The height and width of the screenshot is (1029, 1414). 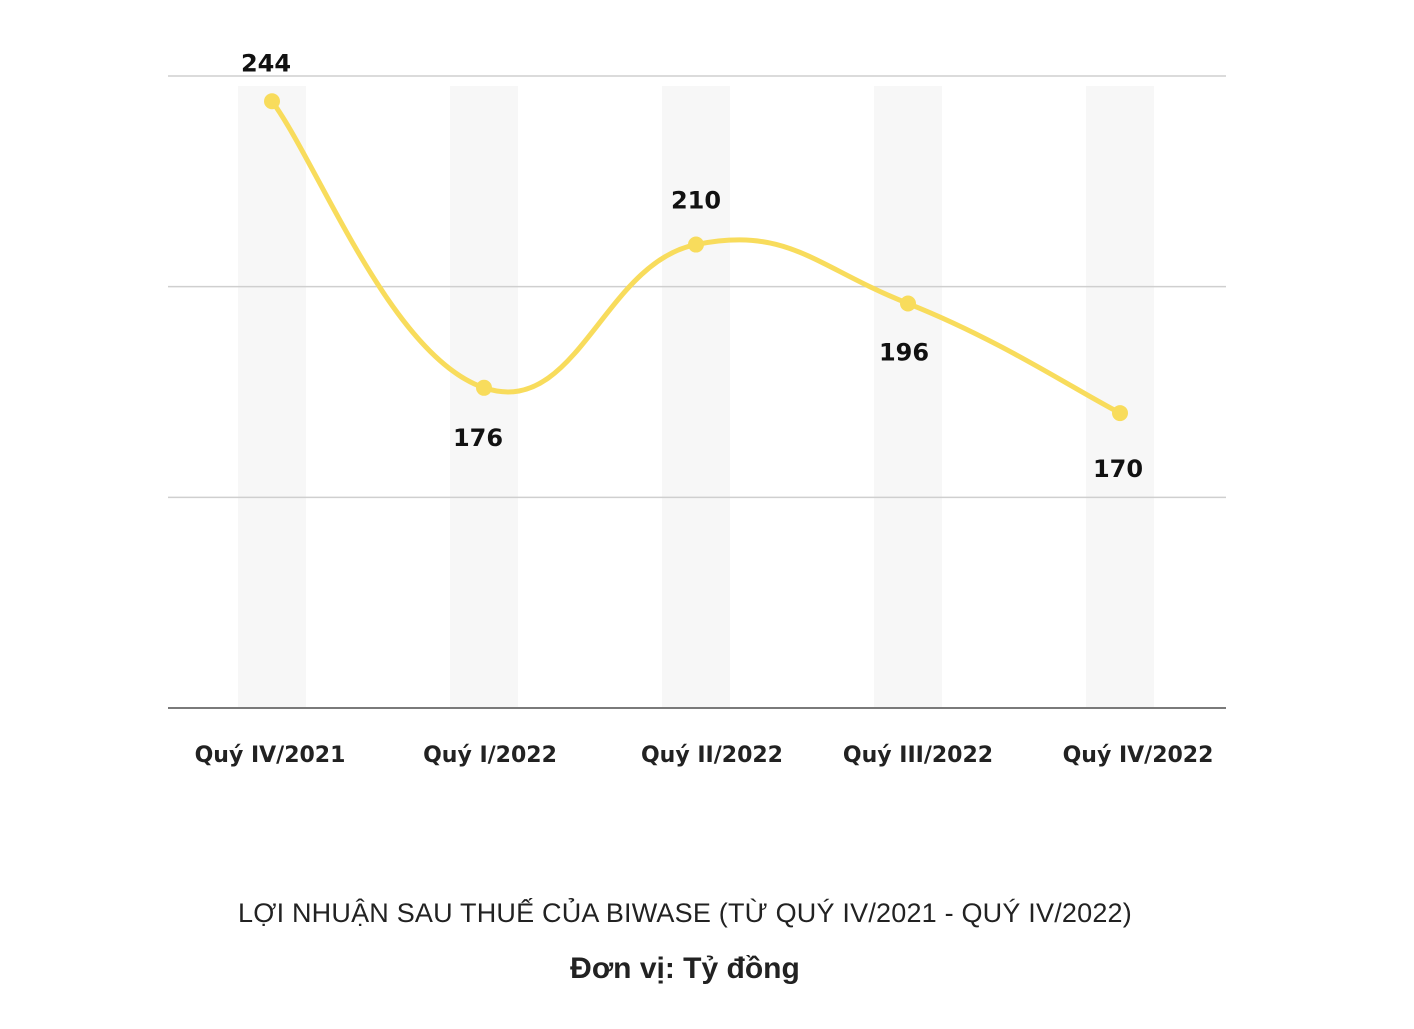 What do you see at coordinates (270, 755) in the screenshot?
I see `x-tick-label: Quý IV/2021` at bounding box center [270, 755].